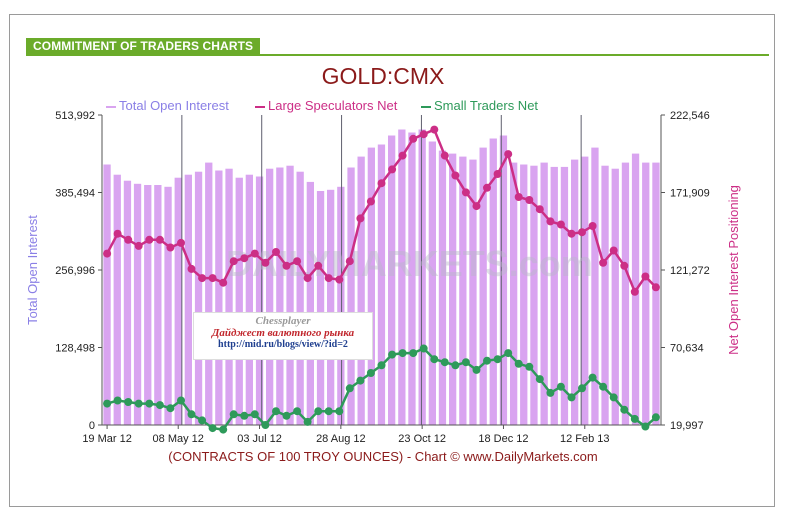  What do you see at coordinates (326, 105) in the screenshot?
I see `legend-item-large-speculators-net: Large Speculators Net` at bounding box center [326, 105].